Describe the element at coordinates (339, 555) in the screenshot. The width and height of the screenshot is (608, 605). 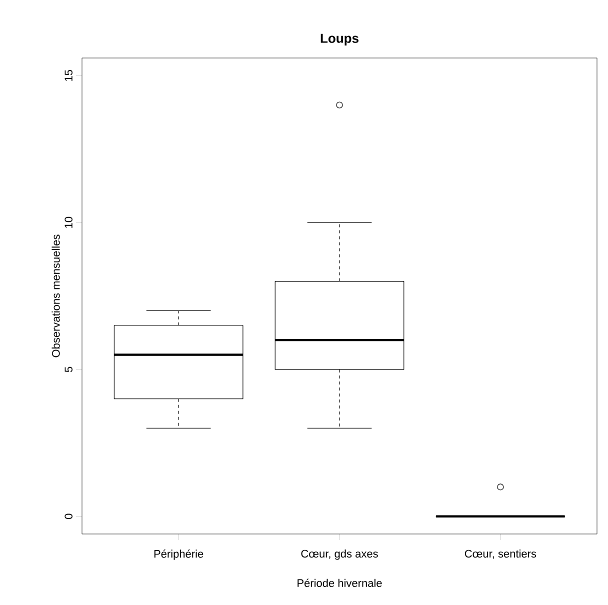
I see `x-tick-label: Cœur, gds axes` at that location.